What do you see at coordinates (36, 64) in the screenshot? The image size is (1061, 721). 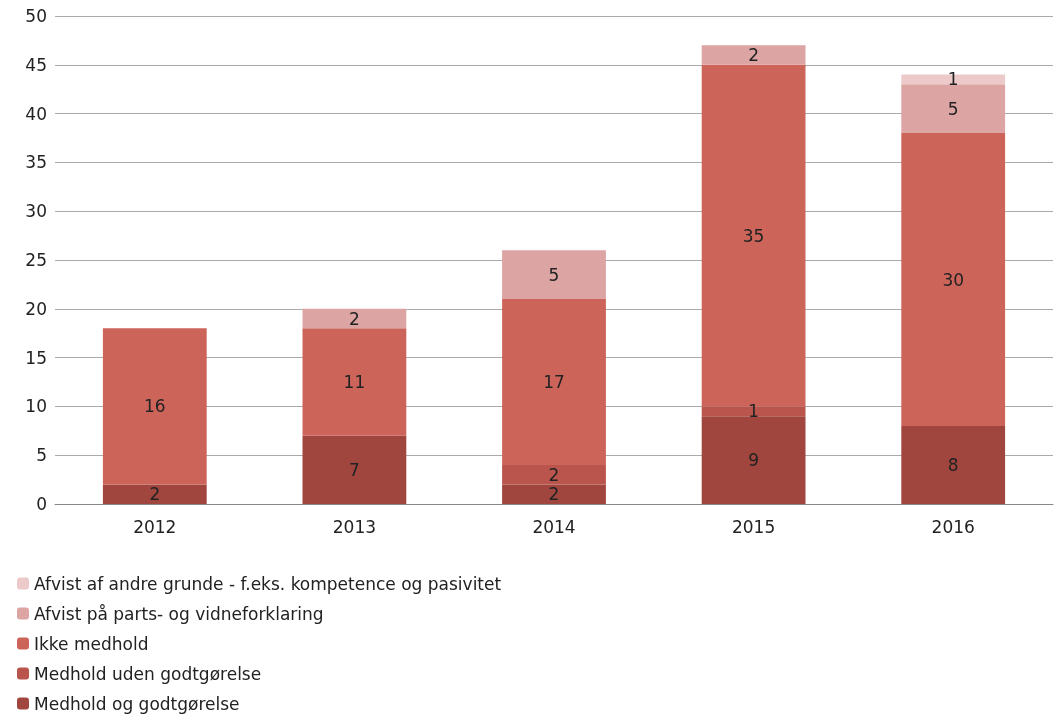 I see `y-tick-label: 45` at bounding box center [36, 64].